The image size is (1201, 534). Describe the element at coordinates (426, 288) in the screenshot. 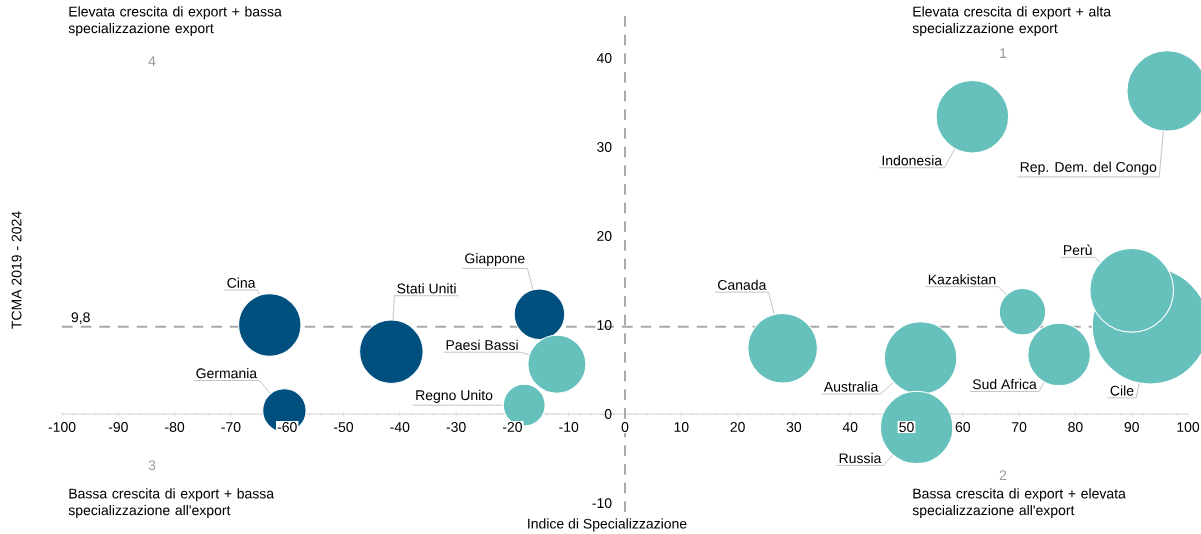

I see `annotation: Stati Uniti` at that location.